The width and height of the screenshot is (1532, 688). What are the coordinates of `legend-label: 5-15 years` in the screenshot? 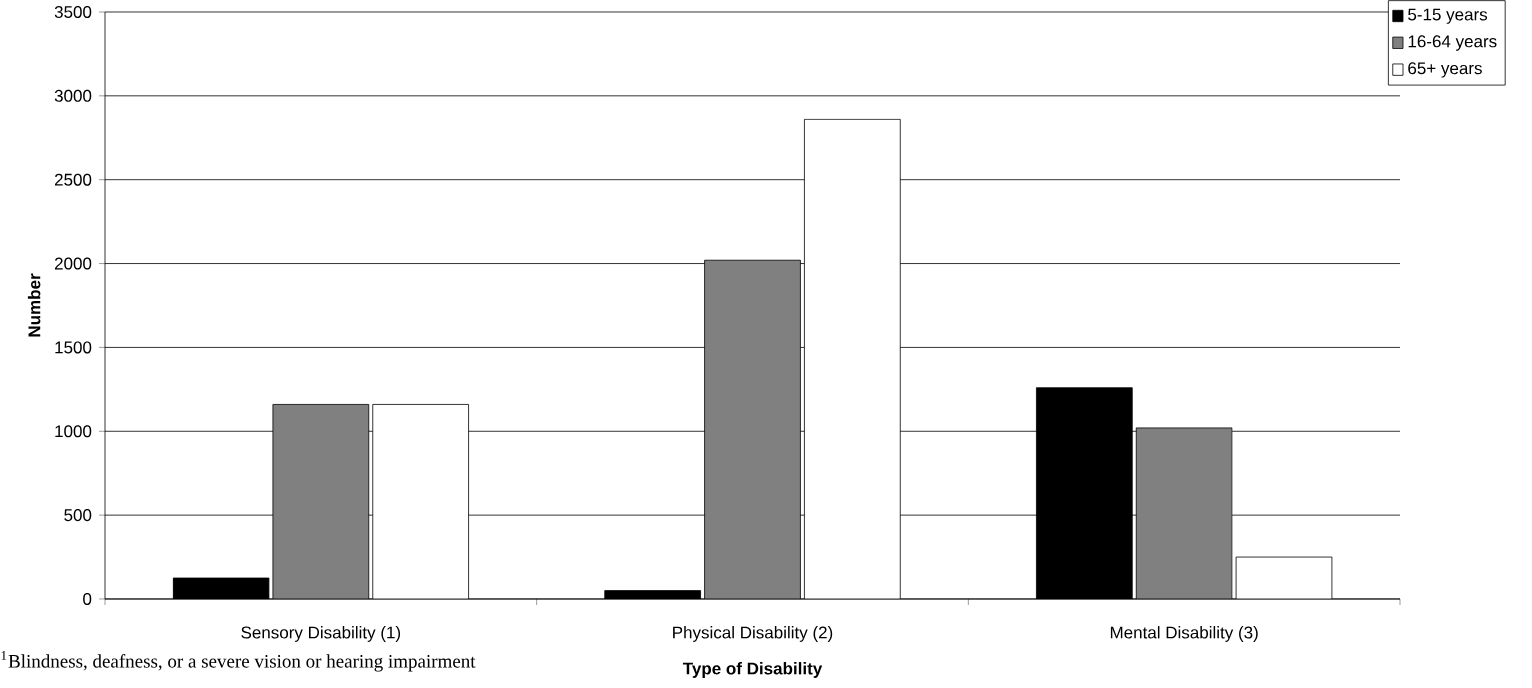 It's located at (1448, 16).